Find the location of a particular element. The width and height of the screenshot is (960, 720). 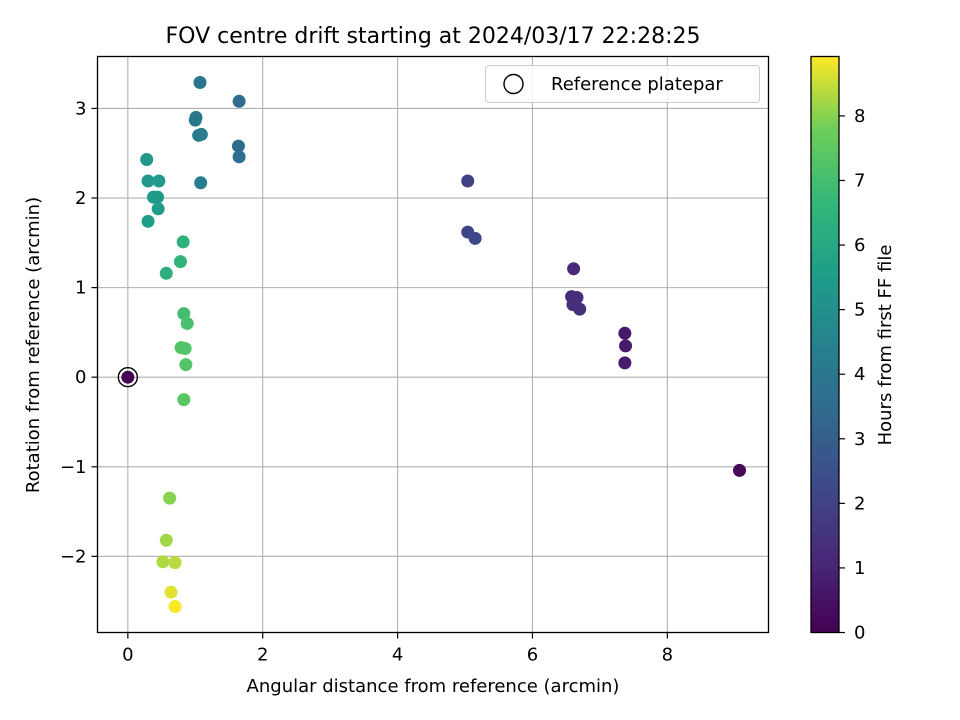

reference-marker is located at coordinates (128, 377).